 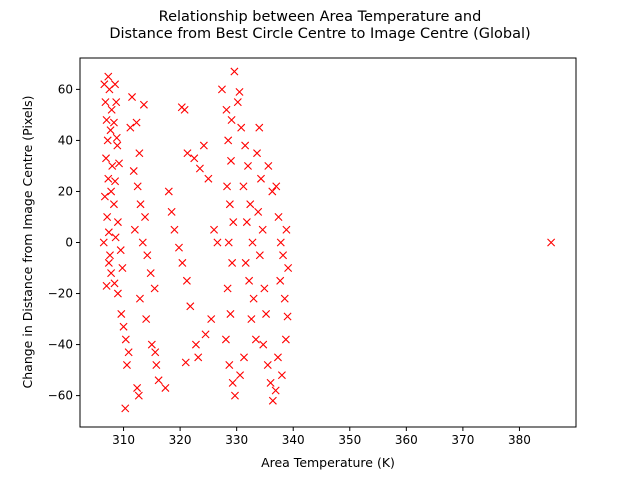 I want to click on x-tick-label: 350, so click(x=349, y=440).